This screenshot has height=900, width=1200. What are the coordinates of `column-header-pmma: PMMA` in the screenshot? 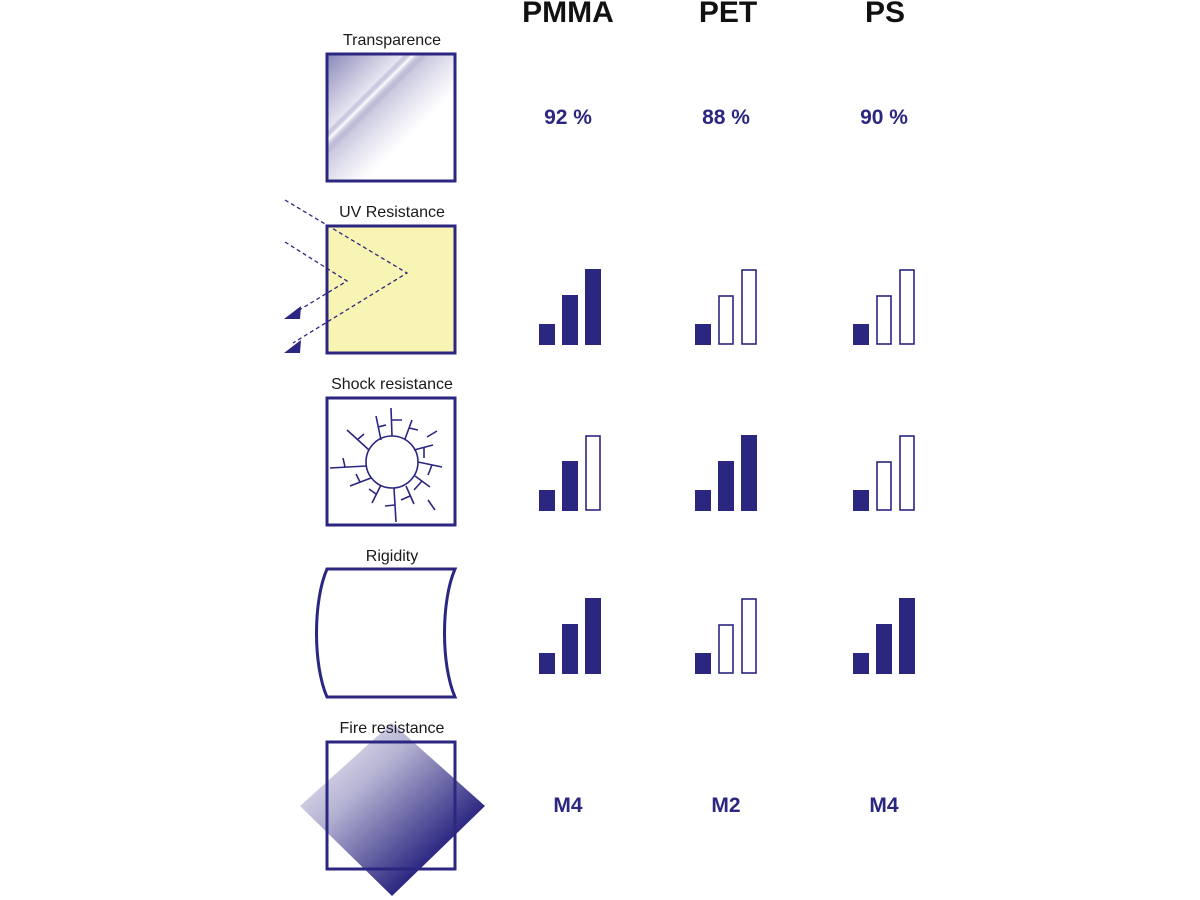 It's located at (568, 14).